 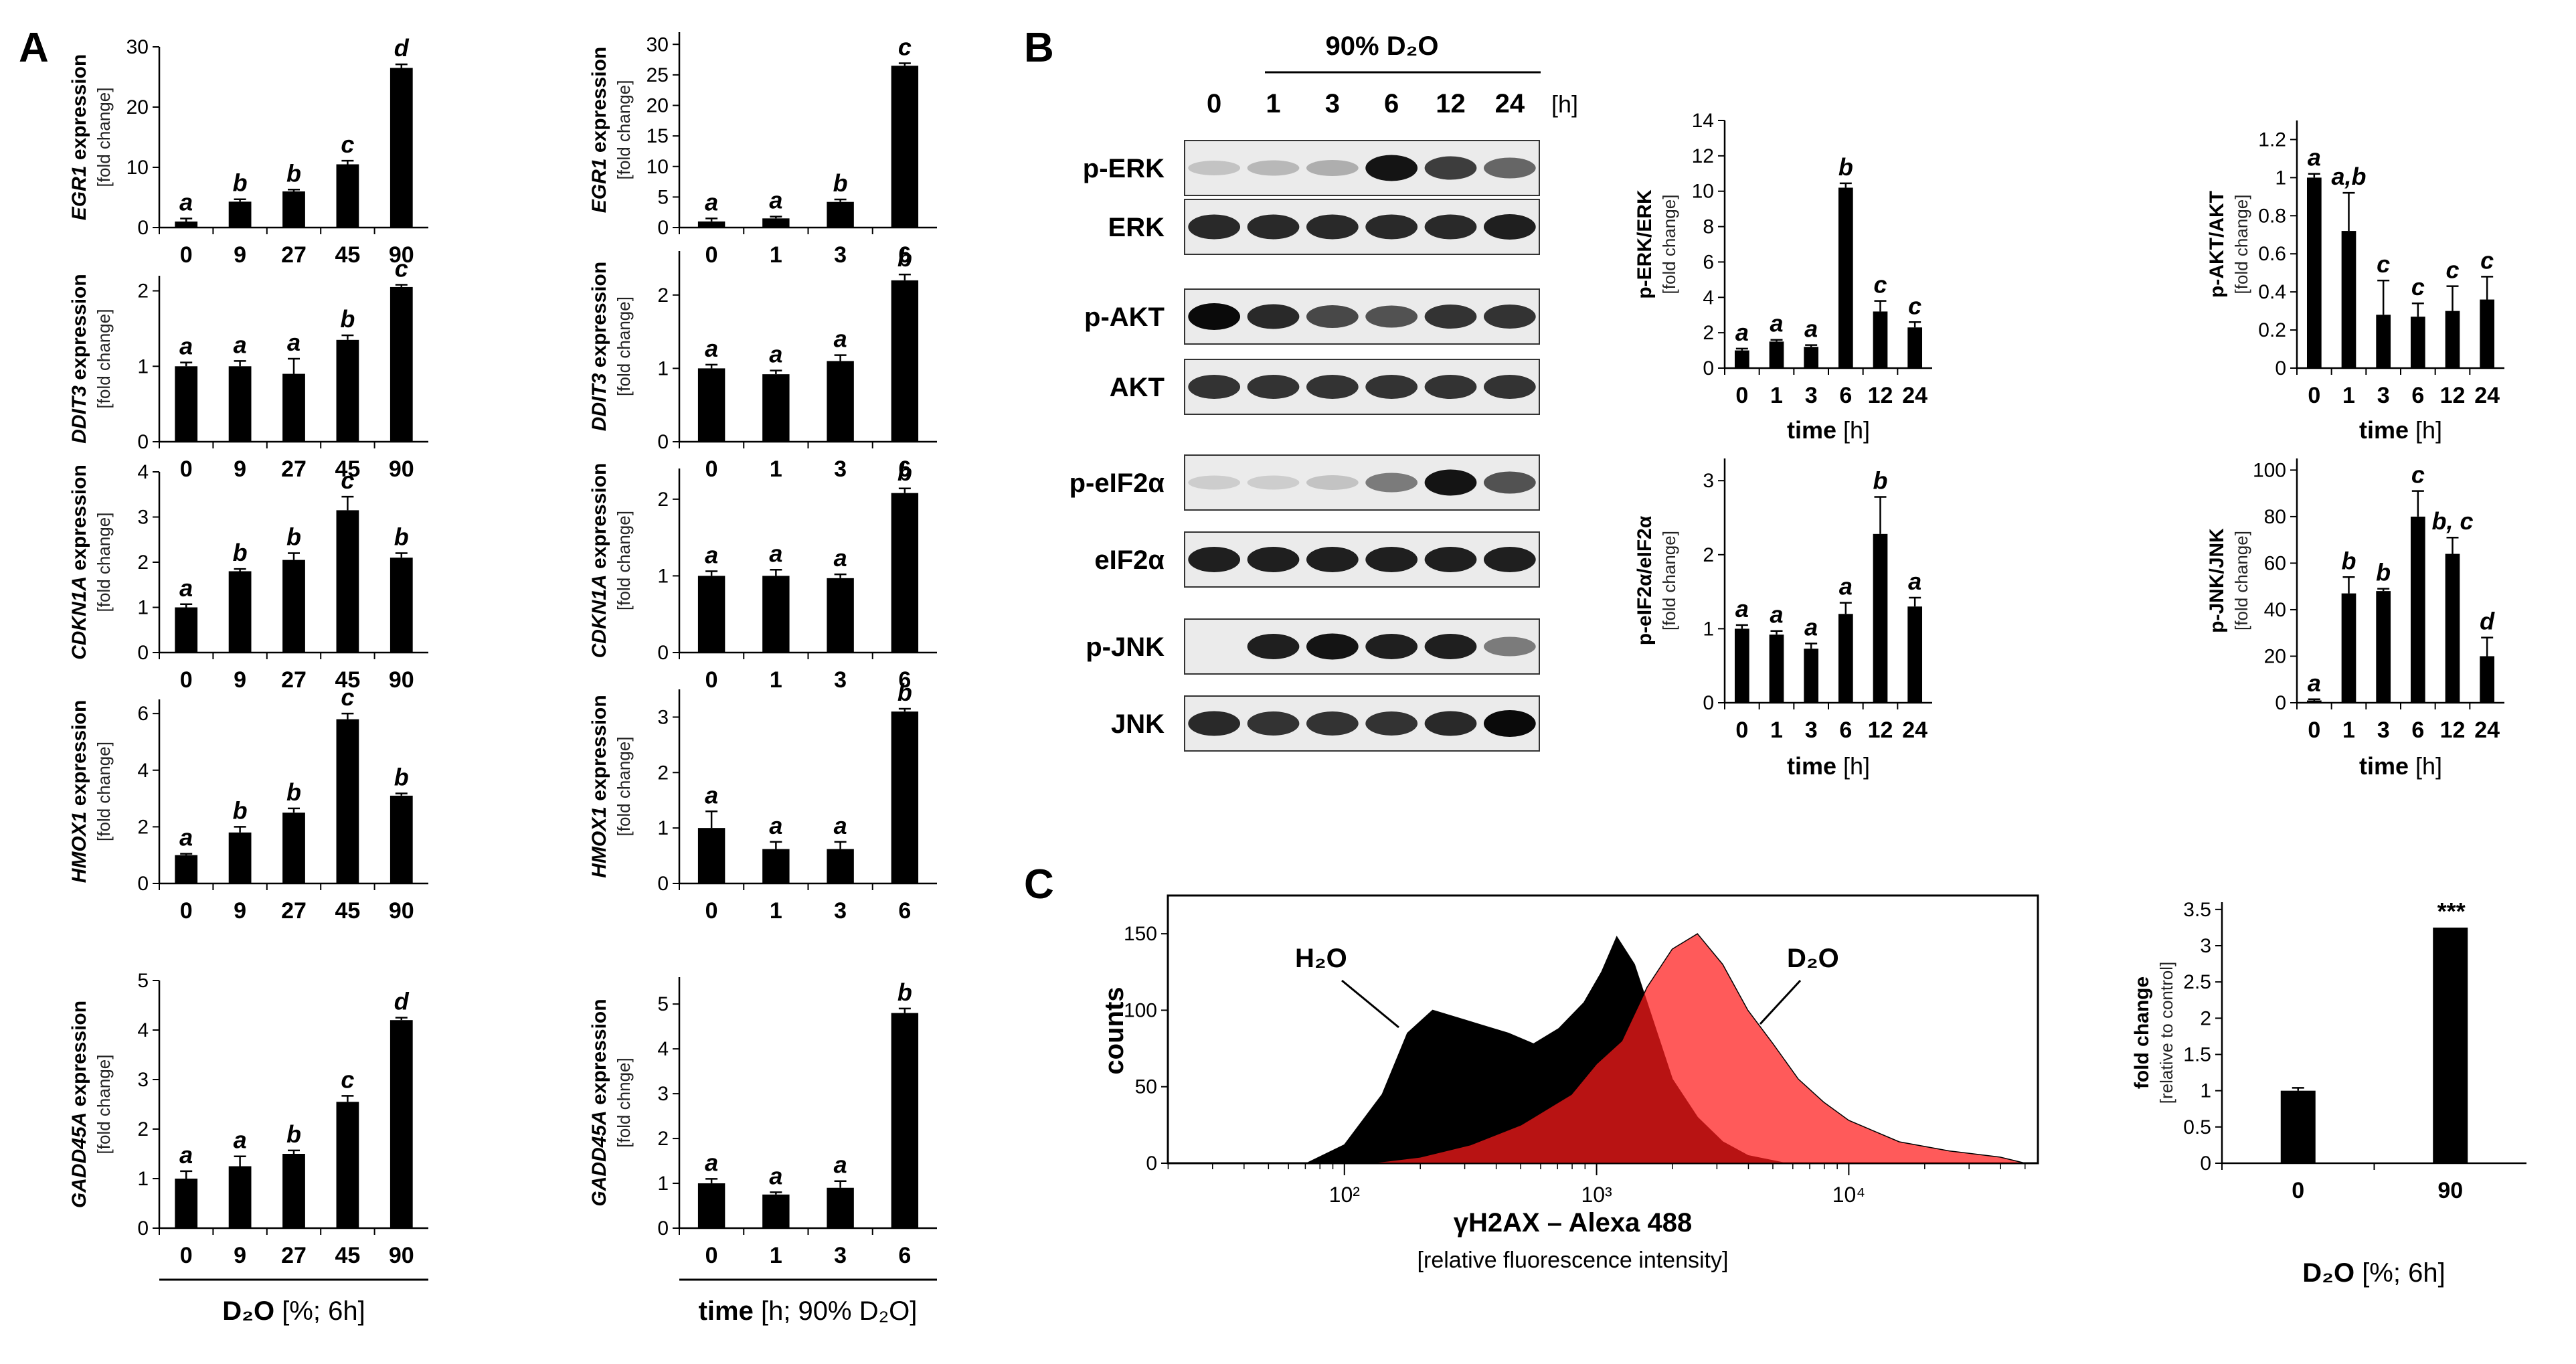 What do you see at coordinates (2272, 254) in the screenshot?
I see `y-tick-label: 0.6` at bounding box center [2272, 254].